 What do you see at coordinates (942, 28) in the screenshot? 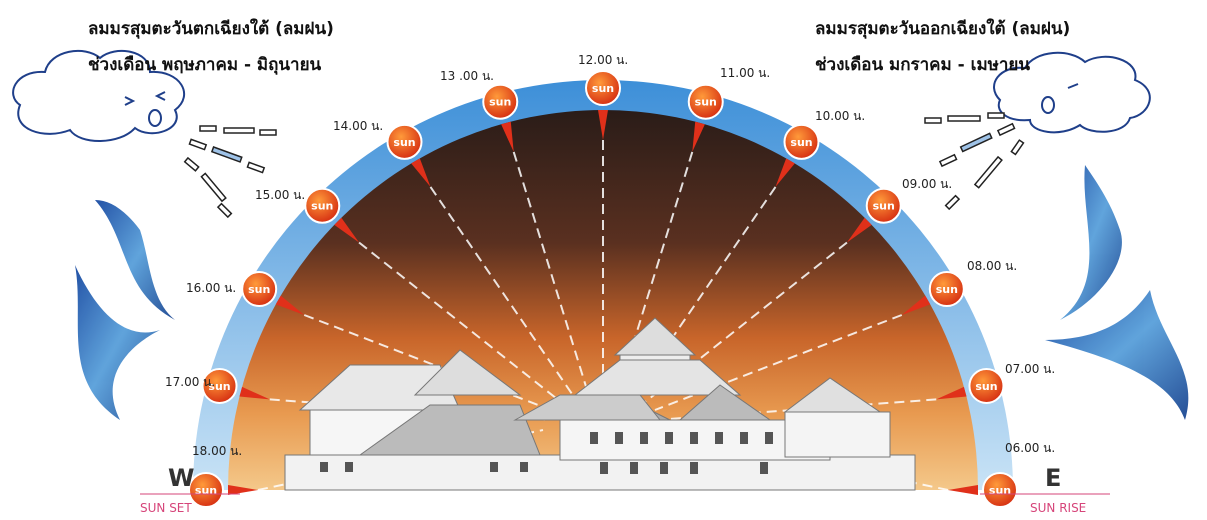
I see `wind-right-title: ลมมรสุมตะวันออกเฉียงใต้ (ลมฝน)` at bounding box center [942, 28].